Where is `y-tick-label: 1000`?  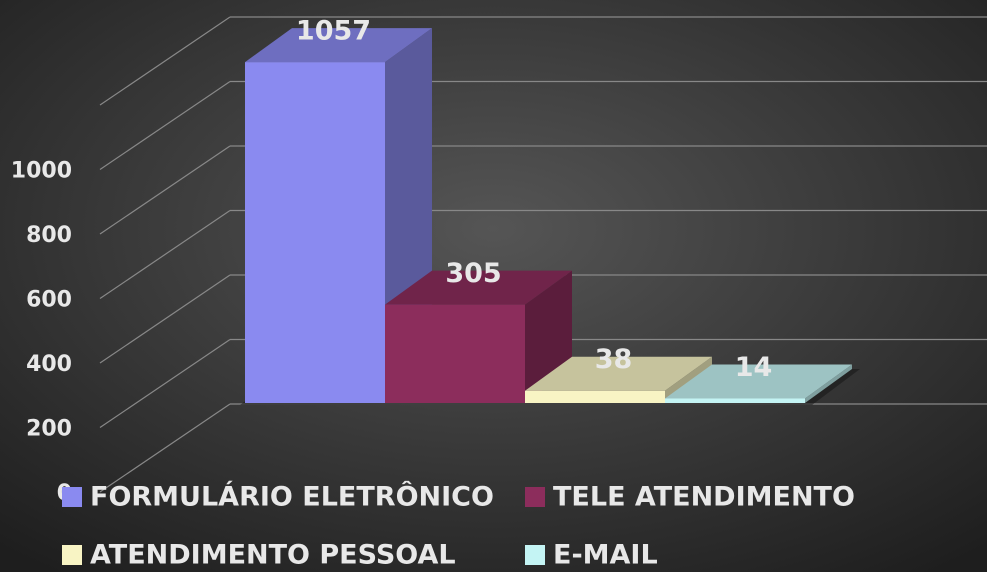
y-tick-label: 1000 is located at coordinates (41, 171).